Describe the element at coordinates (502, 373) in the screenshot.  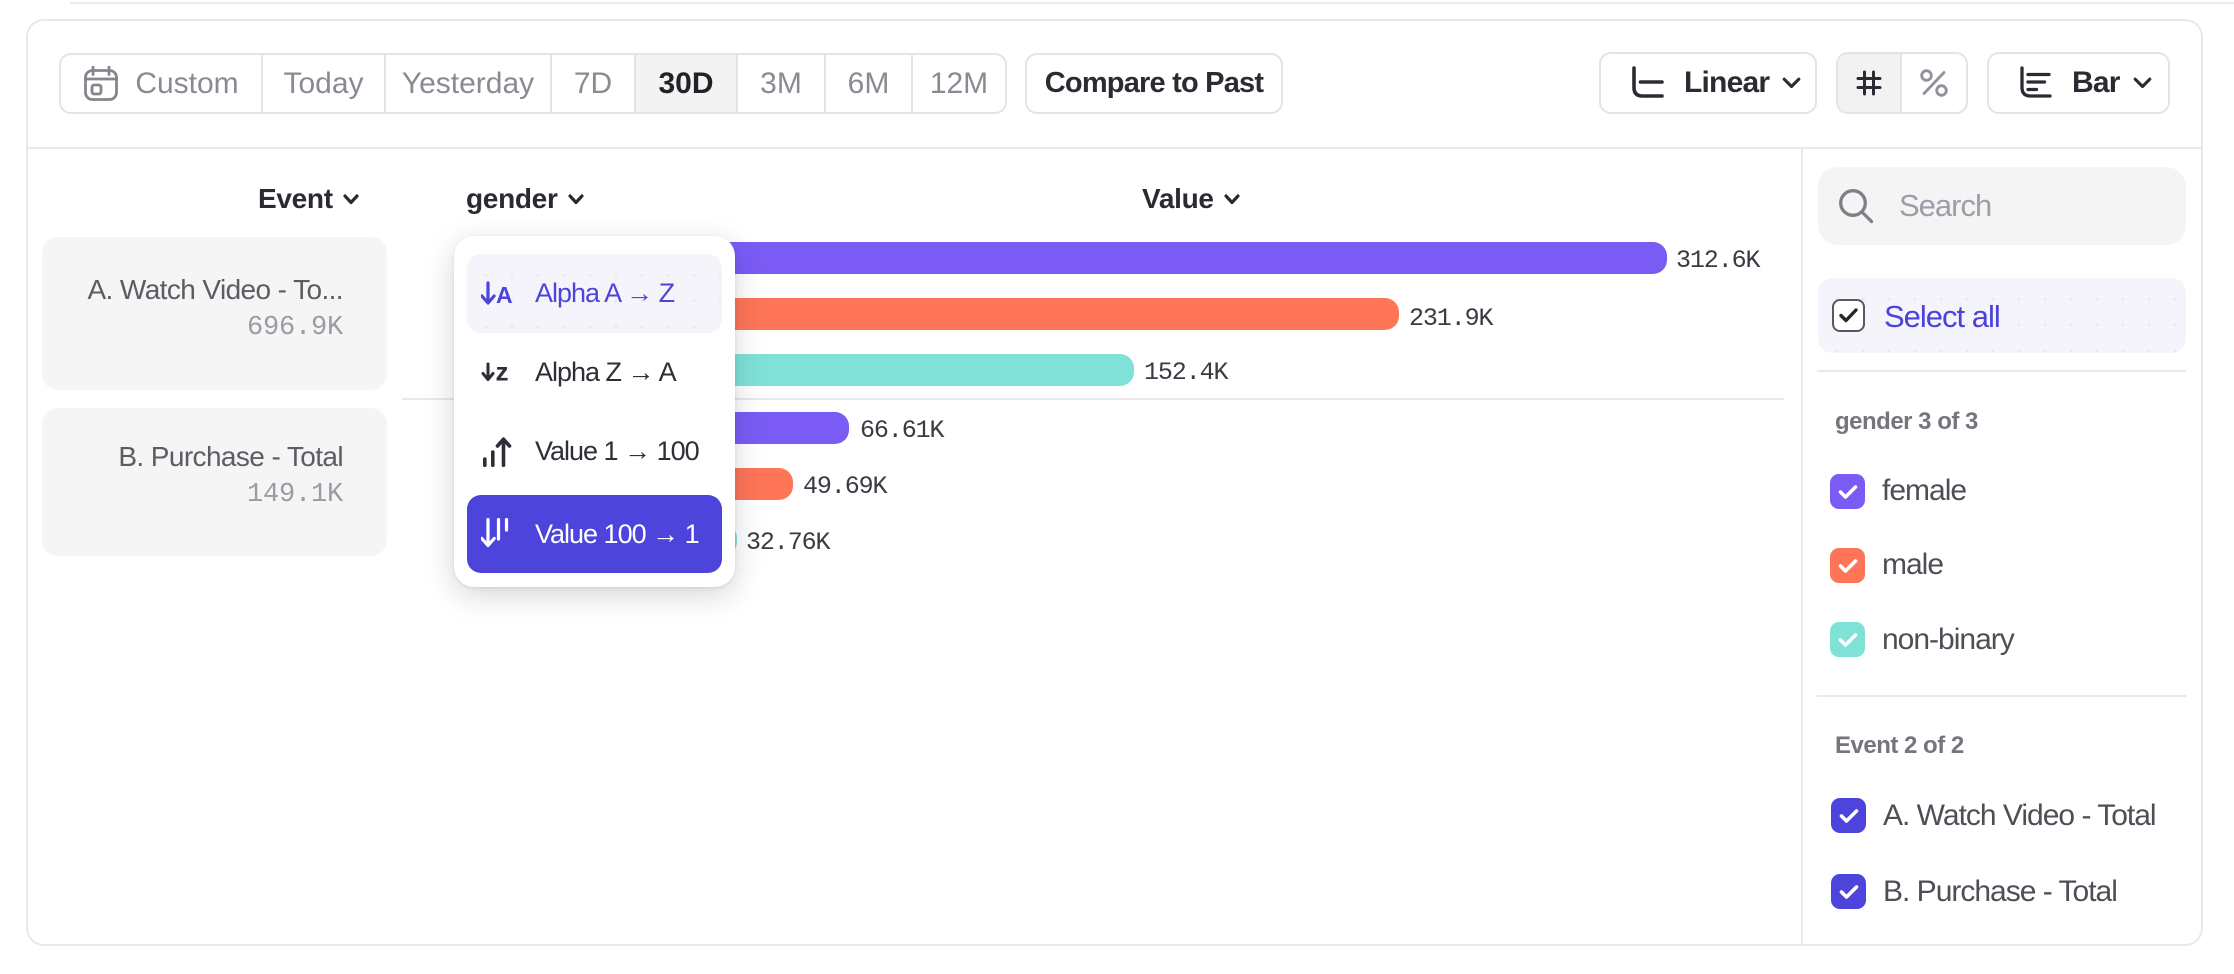
I see `svg-text: z` at that location.